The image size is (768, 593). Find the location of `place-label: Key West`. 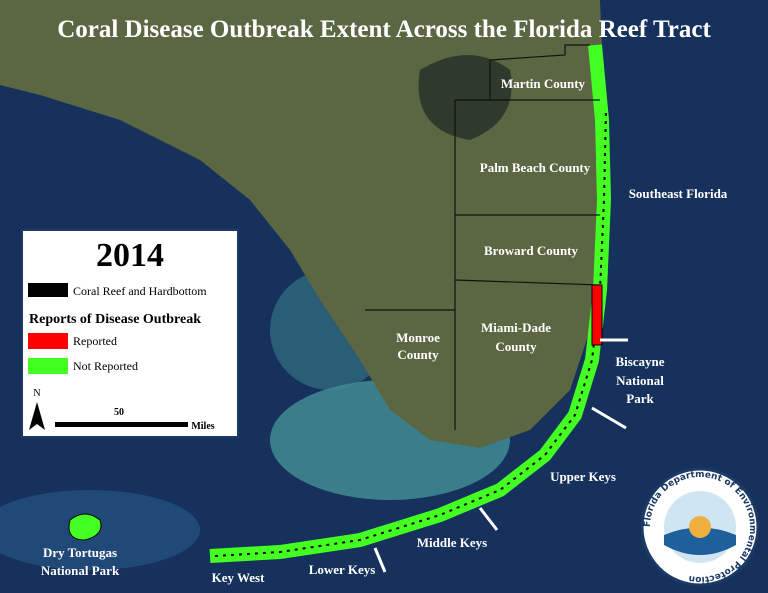

place-label: Key West is located at coordinates (239, 577).